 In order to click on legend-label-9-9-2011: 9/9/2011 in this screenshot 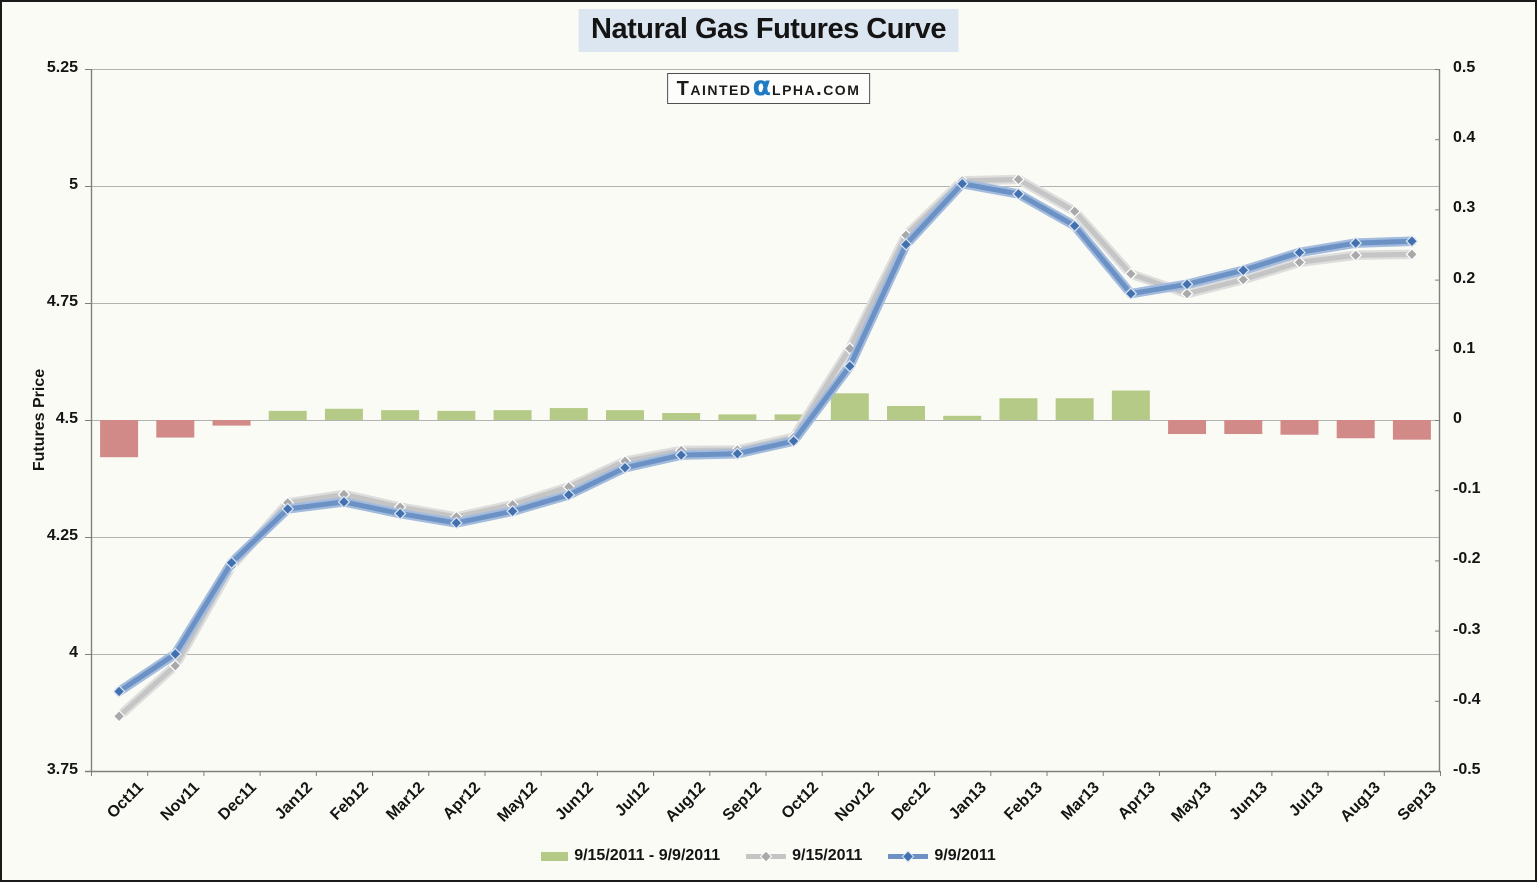, I will do `click(965, 855)`.